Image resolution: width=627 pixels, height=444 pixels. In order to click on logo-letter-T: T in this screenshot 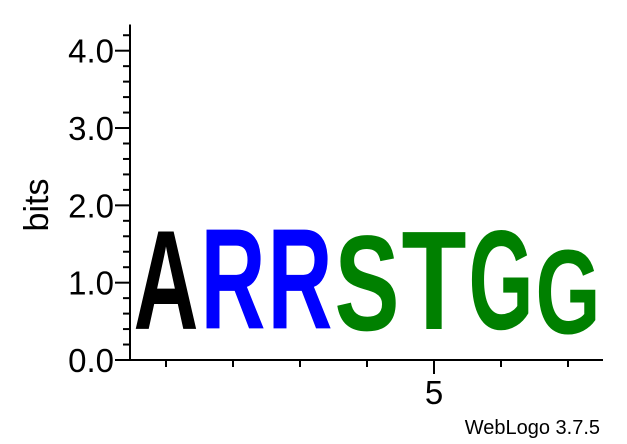, I will do `click(434, 281)`.